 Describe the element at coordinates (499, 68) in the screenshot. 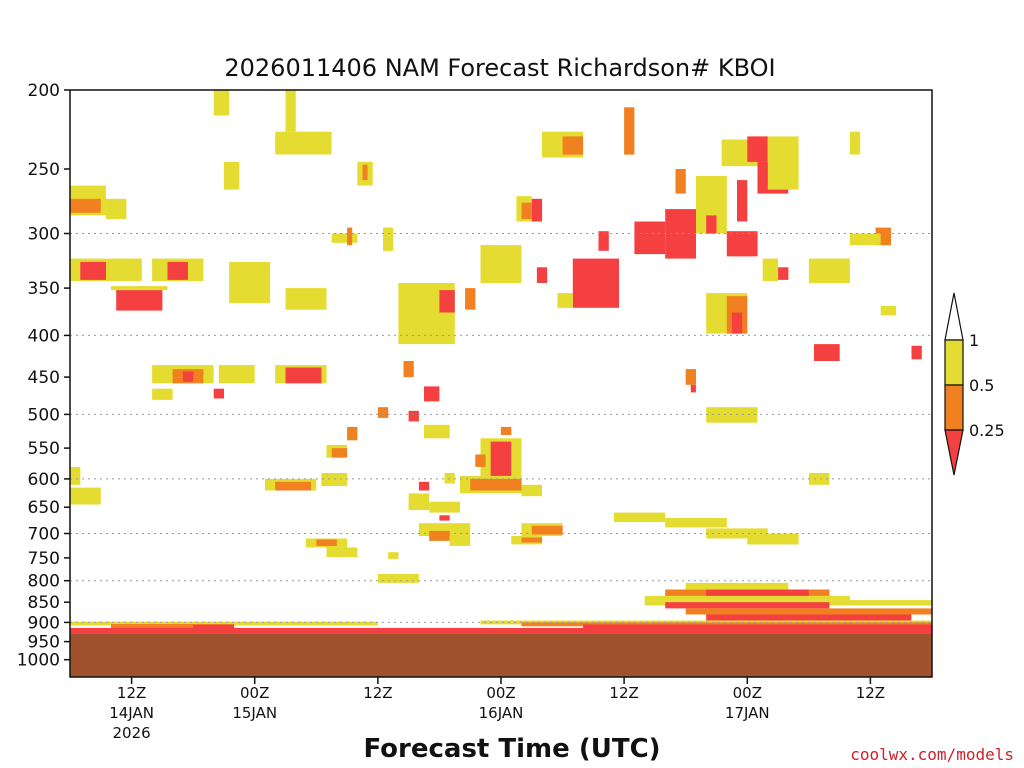

I see `chart-title: 2026011406 NAM Forecast Richardson# KBOI` at that location.